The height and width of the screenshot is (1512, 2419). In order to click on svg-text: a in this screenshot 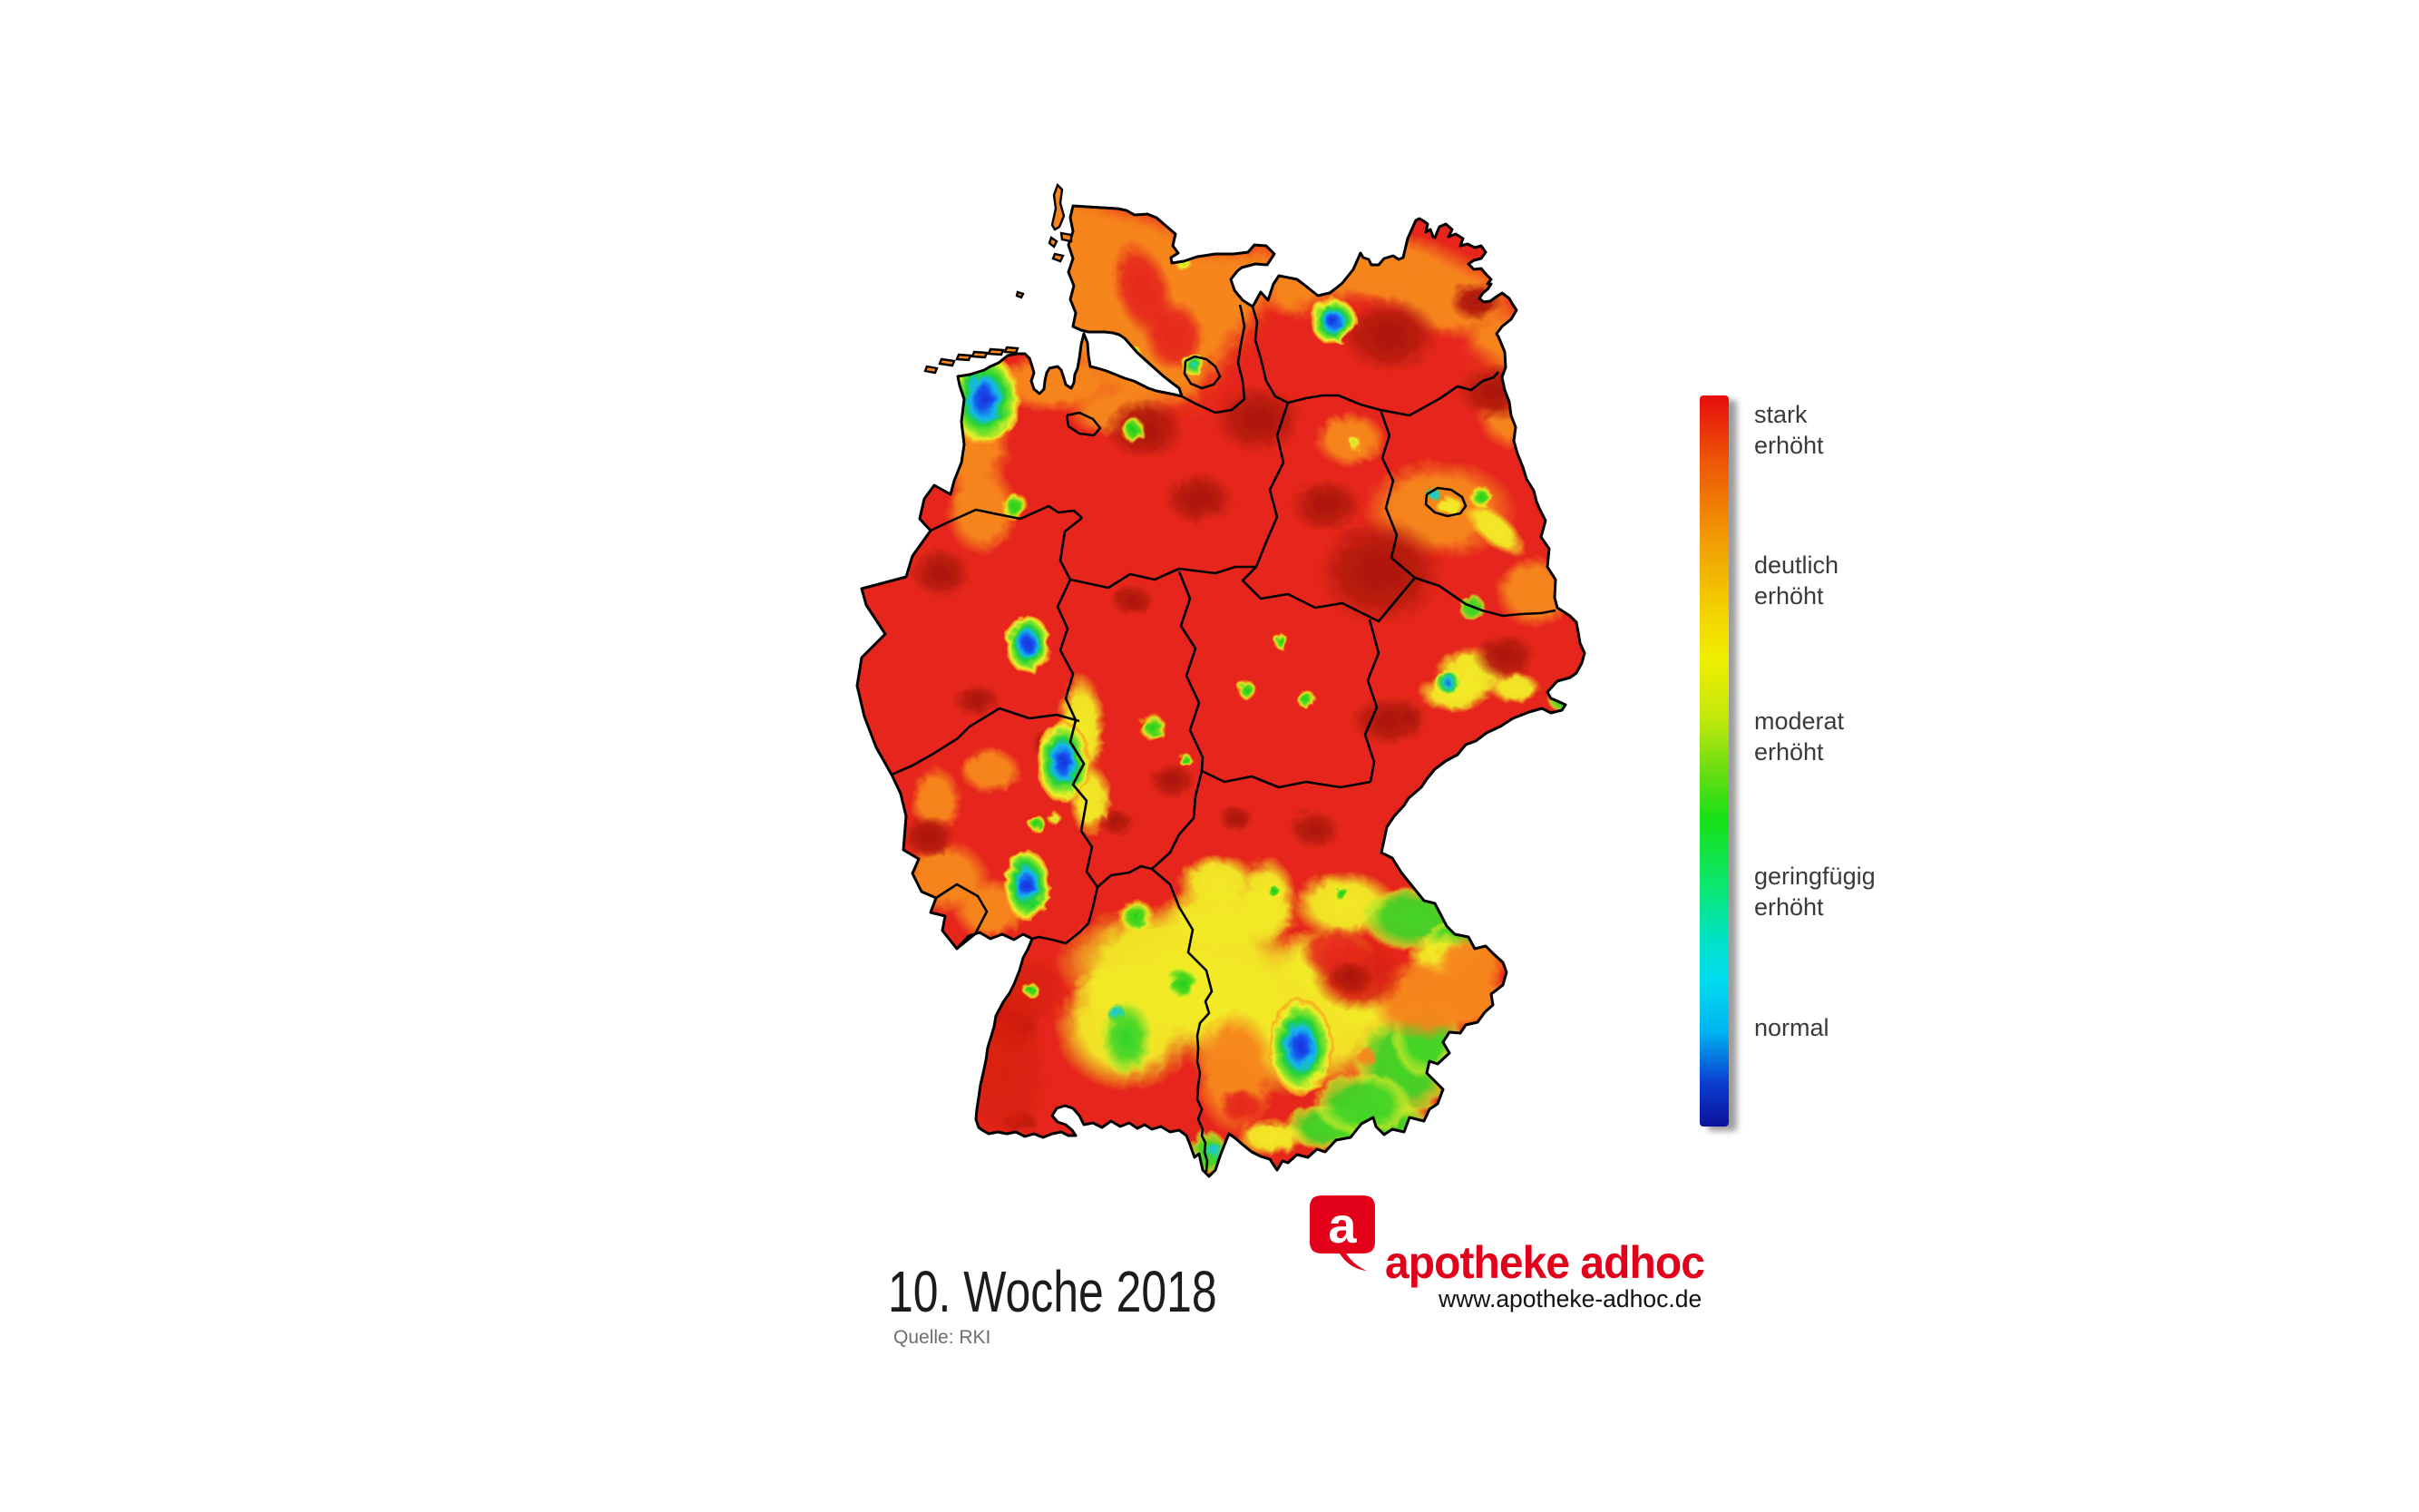, I will do `click(1343, 1224)`.